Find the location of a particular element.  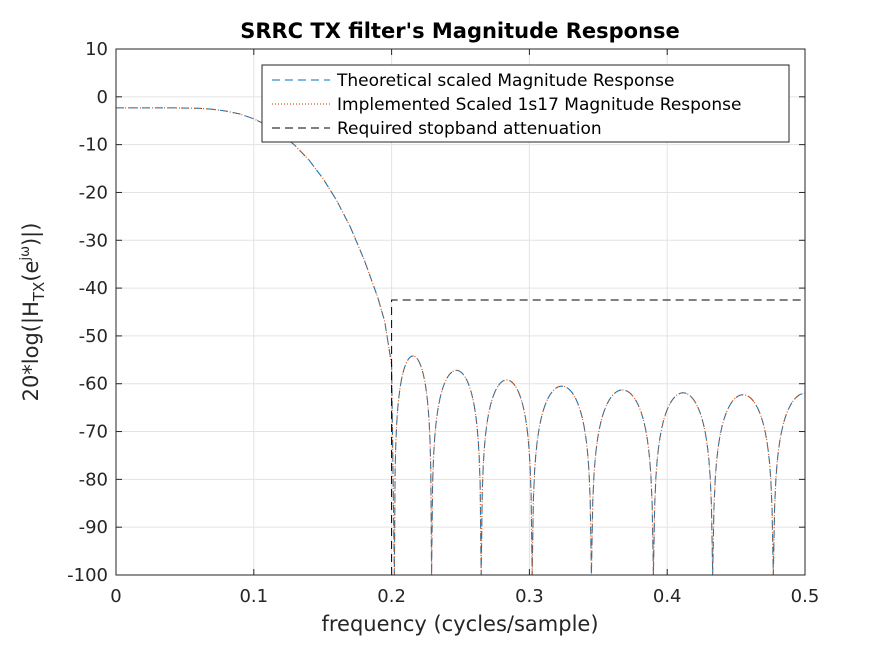

legend-label-theoretical: Theoretical scaled Magnitude Response is located at coordinates (505, 81).